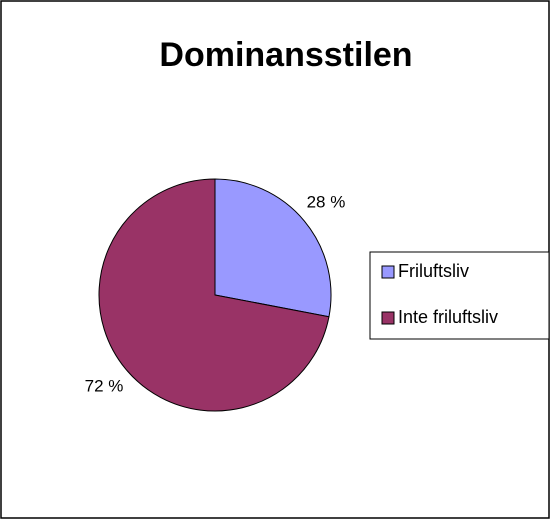 The image size is (551, 520). What do you see at coordinates (459, 295) in the screenshot?
I see `legend-box` at bounding box center [459, 295].